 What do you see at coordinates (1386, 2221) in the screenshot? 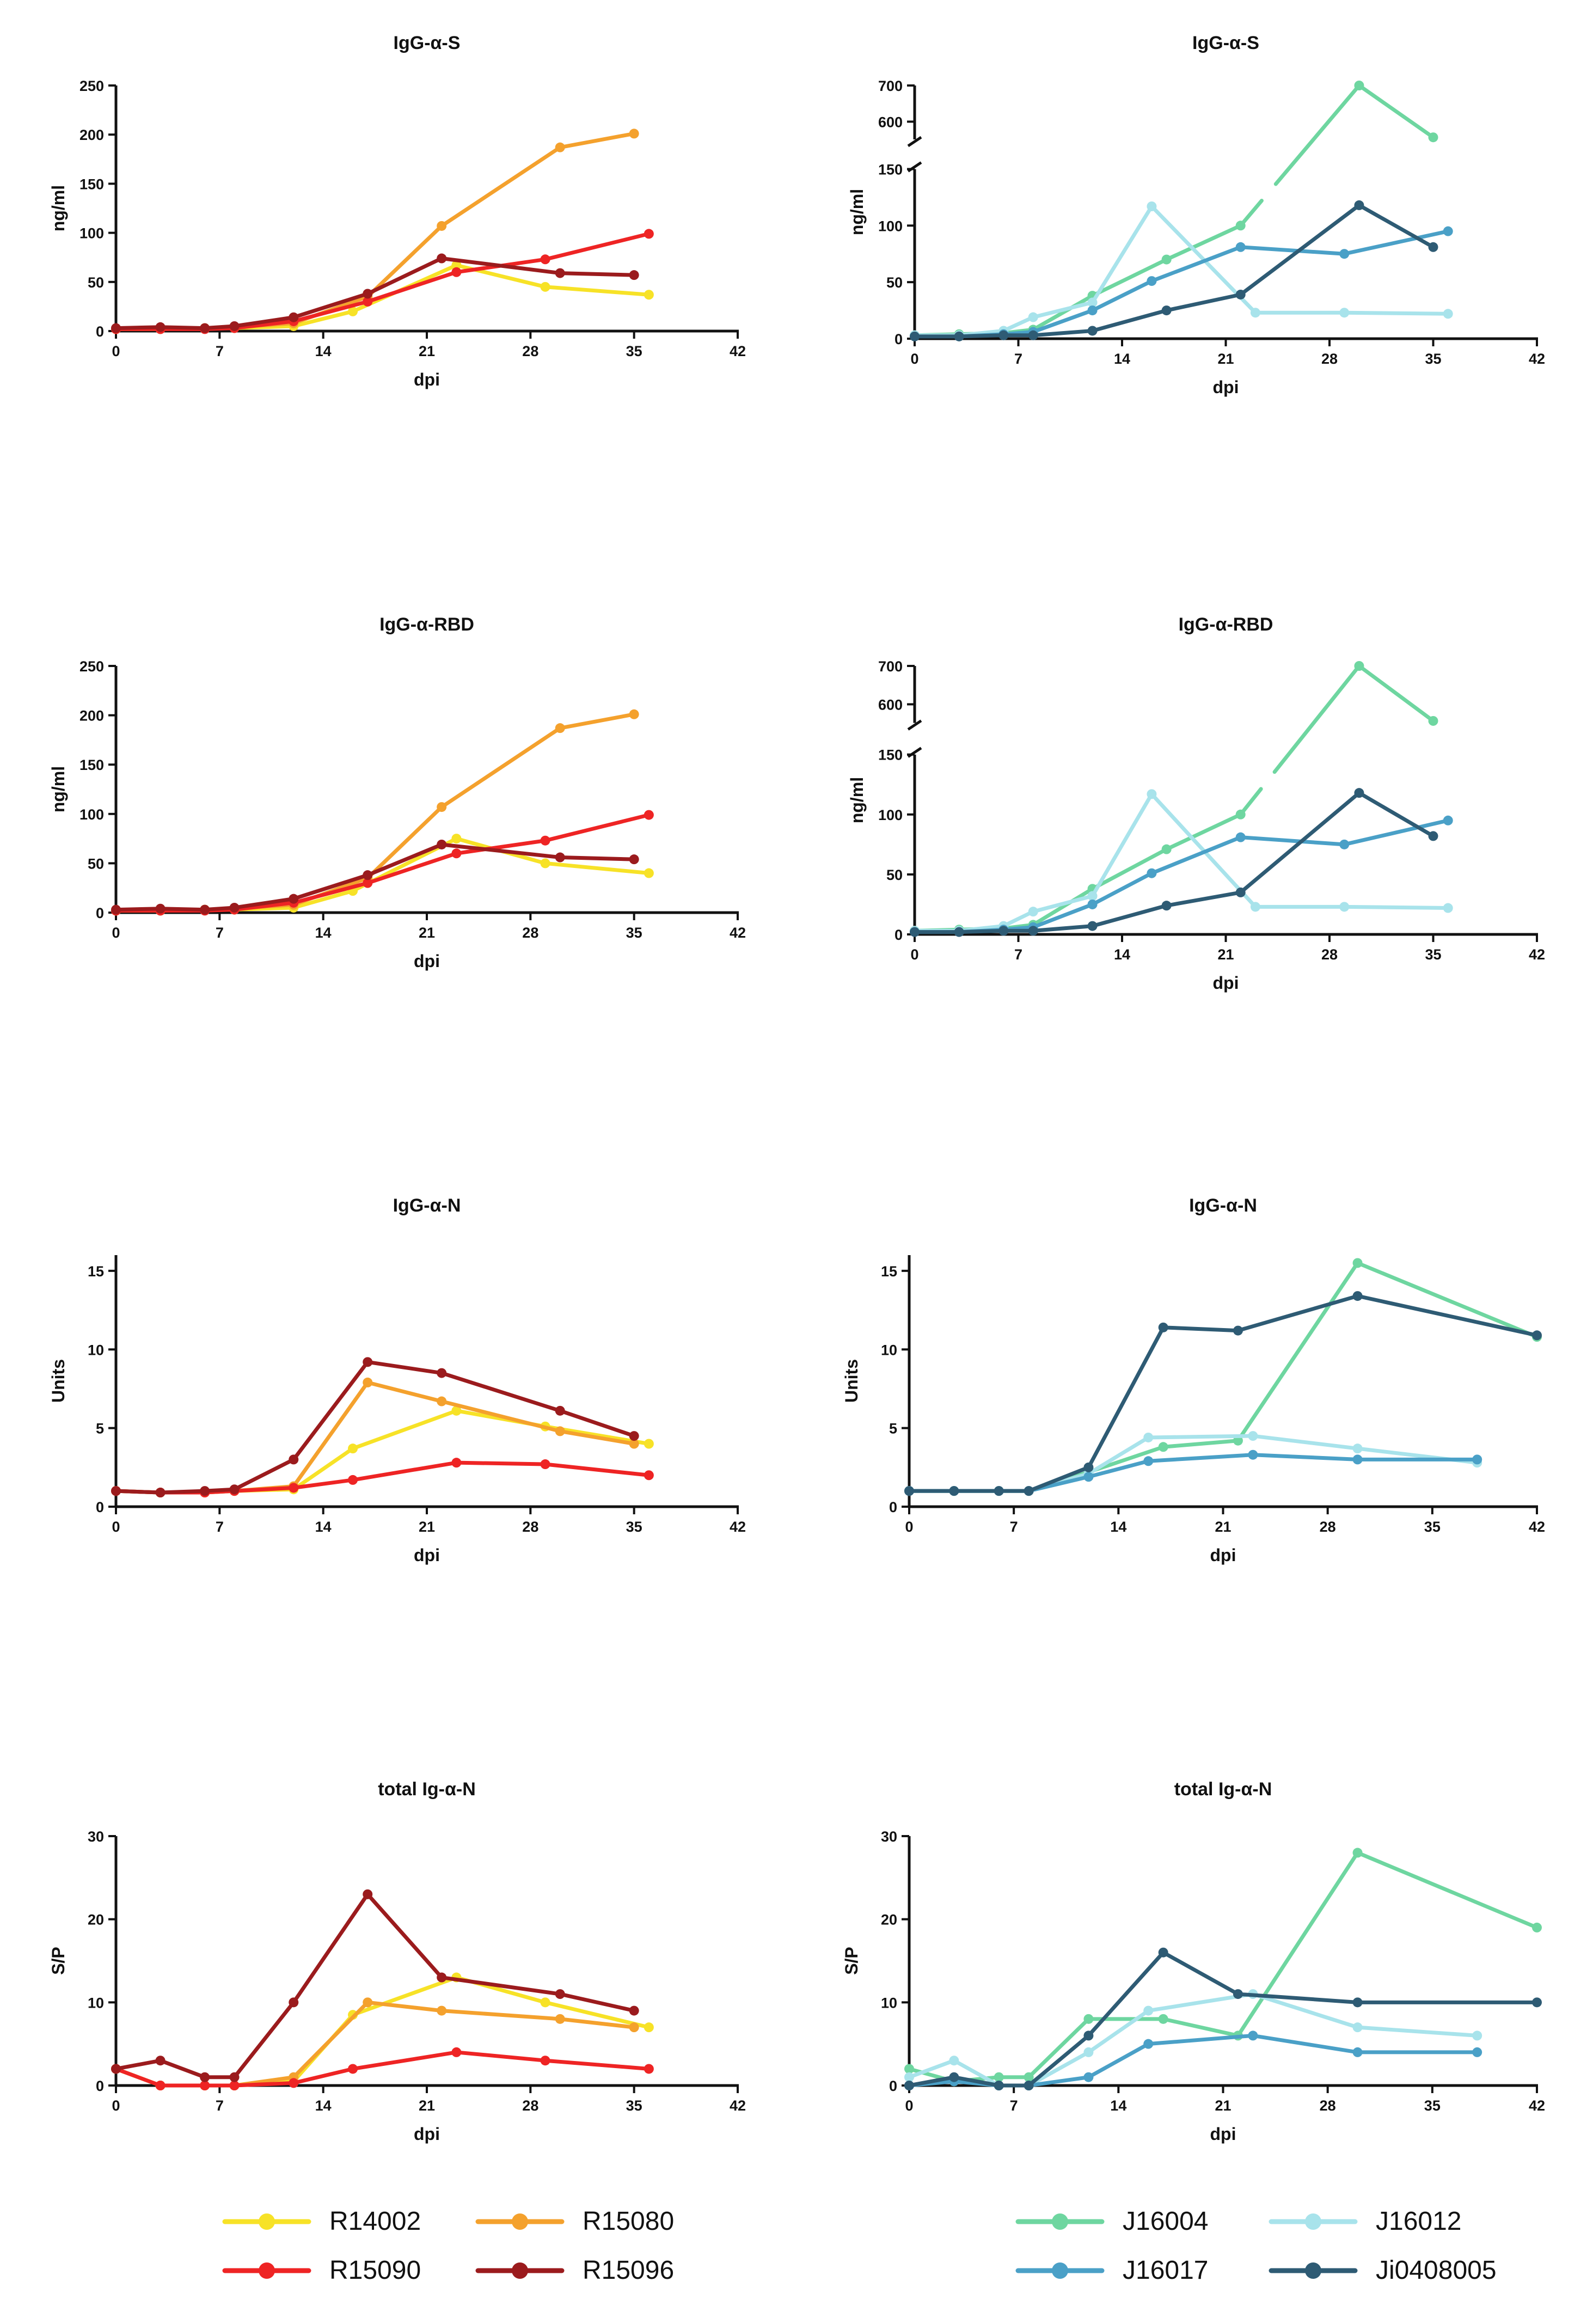
I see `legend-item-J16012: J16012` at bounding box center [1386, 2221].